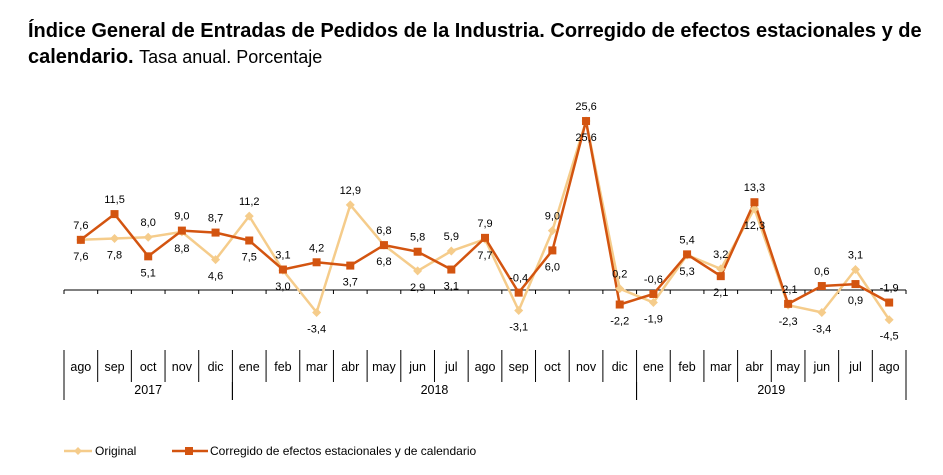 The width and height of the screenshot is (943, 475). Describe the element at coordinates (181, 249) in the screenshot. I see `data-label-original: 8,8` at that location.